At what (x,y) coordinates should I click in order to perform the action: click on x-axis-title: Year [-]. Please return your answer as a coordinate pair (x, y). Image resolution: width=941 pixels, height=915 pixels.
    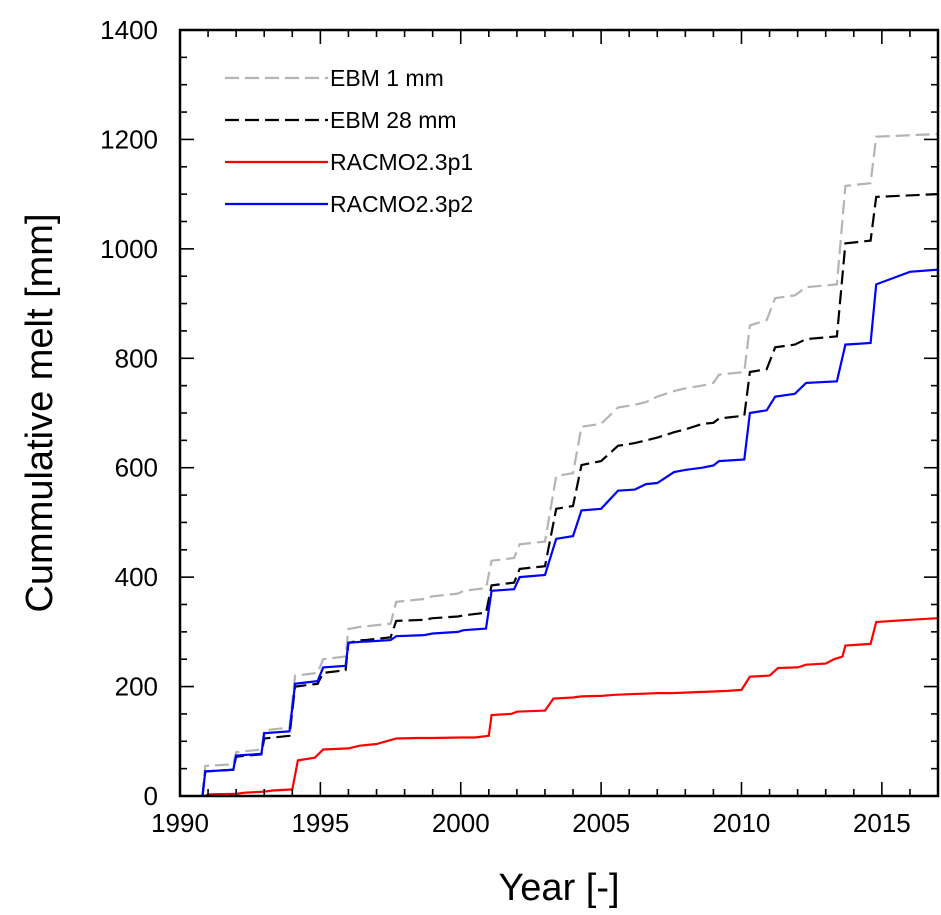
    Looking at the image, I should click on (558, 888).